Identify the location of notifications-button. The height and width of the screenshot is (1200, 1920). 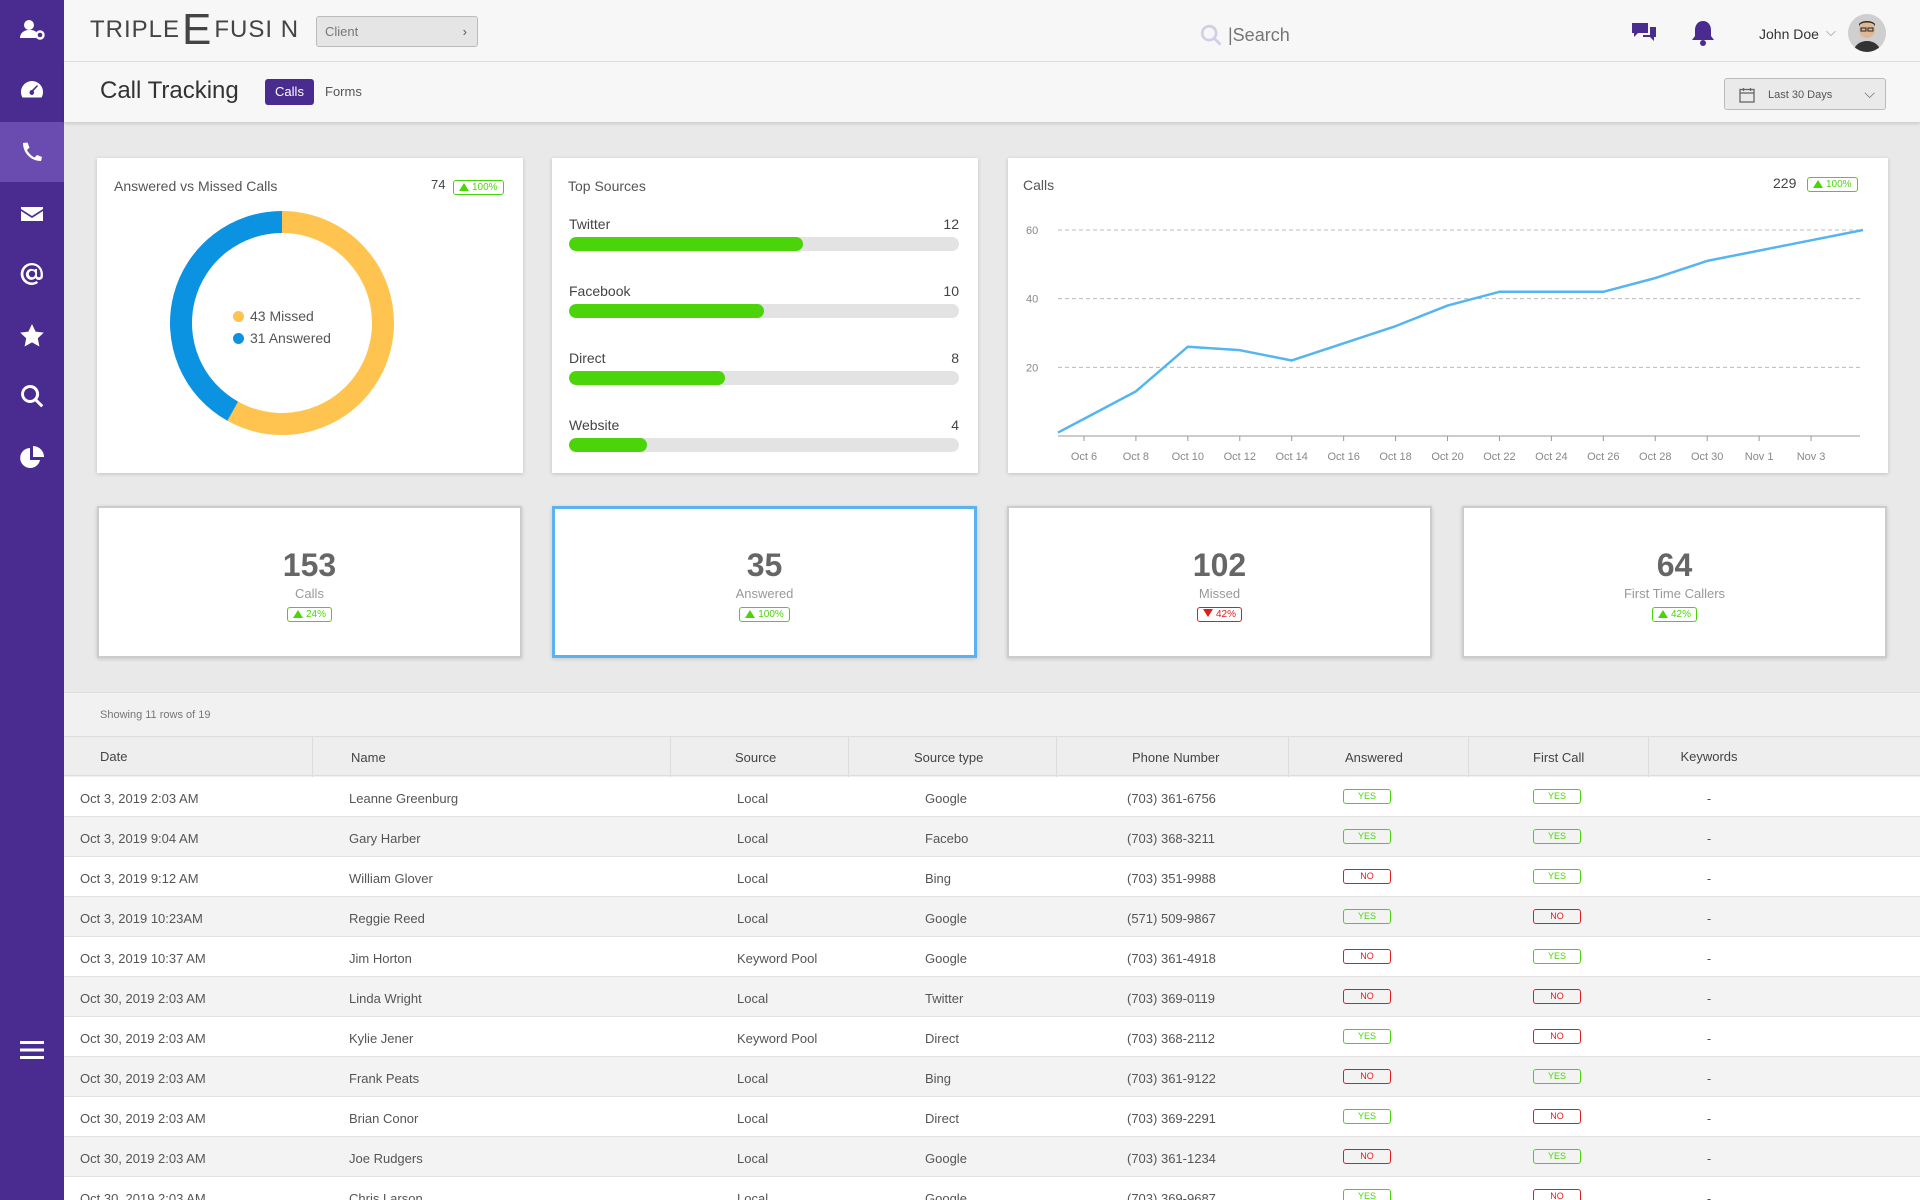
(1703, 33).